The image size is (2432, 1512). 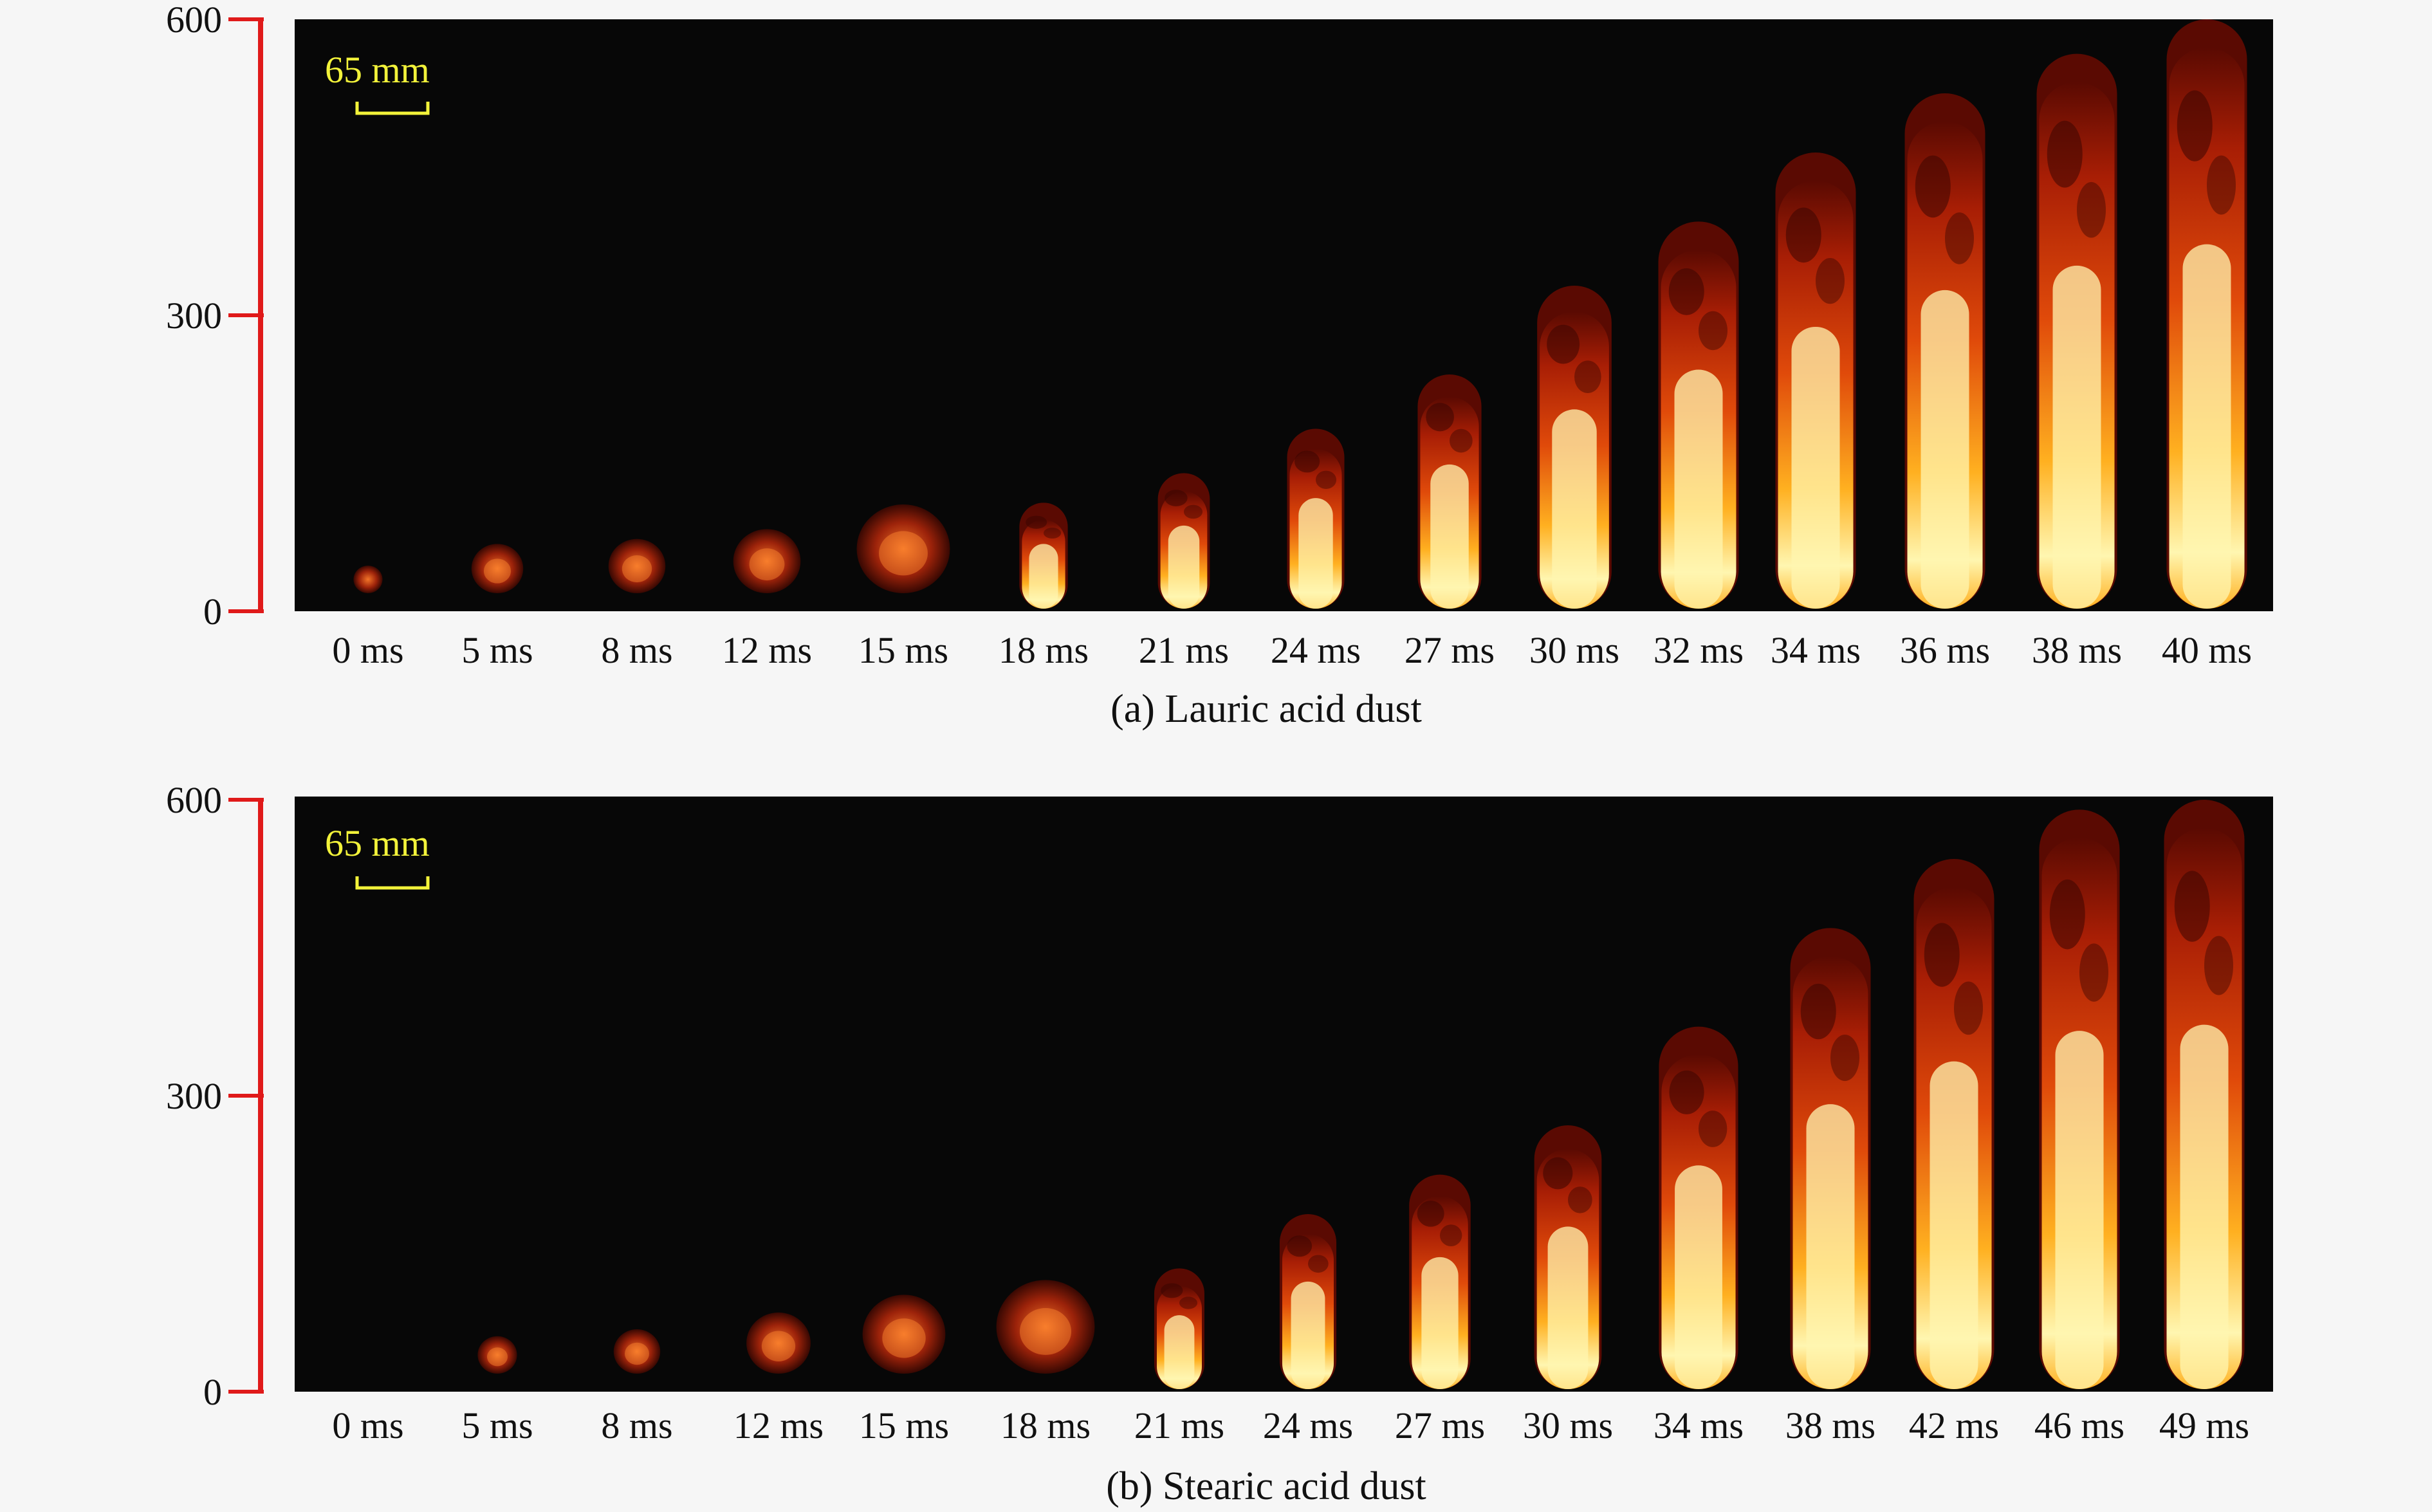 What do you see at coordinates (213, 1392) in the screenshot?
I see `panel-b-ytick-label-0: 0` at bounding box center [213, 1392].